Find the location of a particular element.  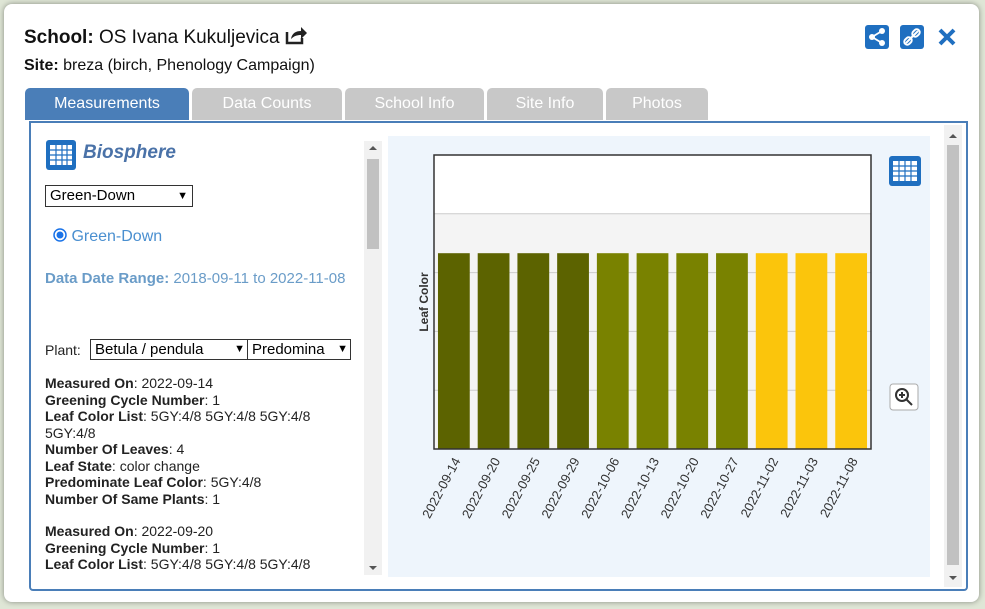

plant-select-2: Predomina ▼ is located at coordinates (299, 349).